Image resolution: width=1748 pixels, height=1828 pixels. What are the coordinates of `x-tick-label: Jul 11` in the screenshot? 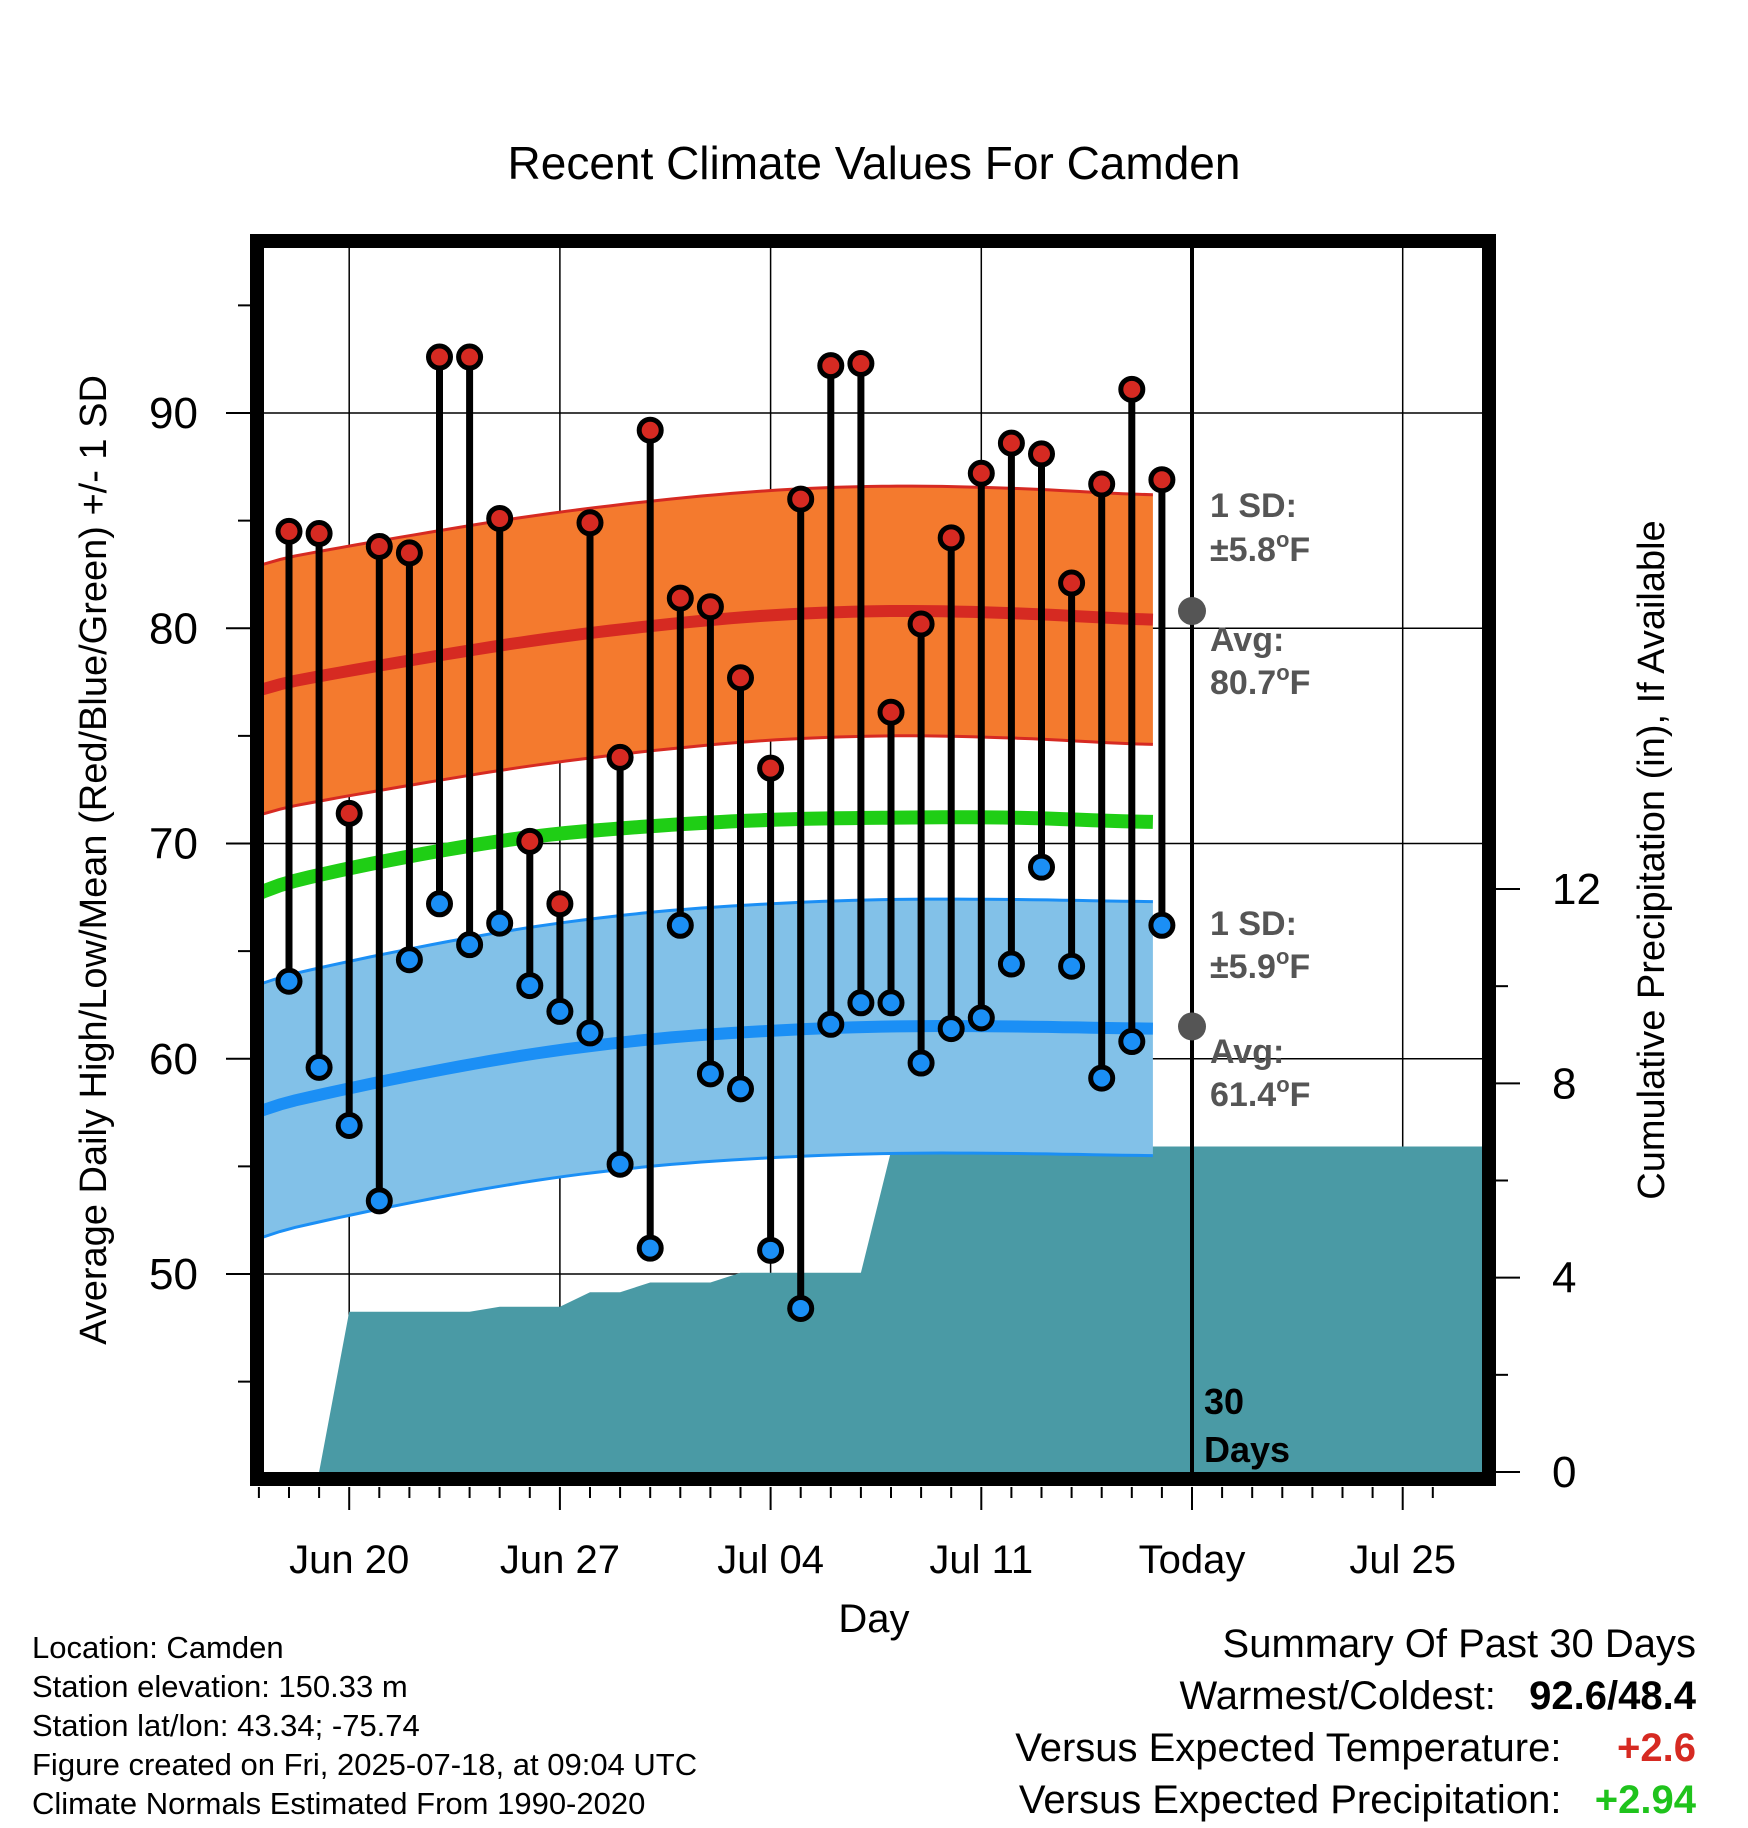 It's located at (981, 1560).